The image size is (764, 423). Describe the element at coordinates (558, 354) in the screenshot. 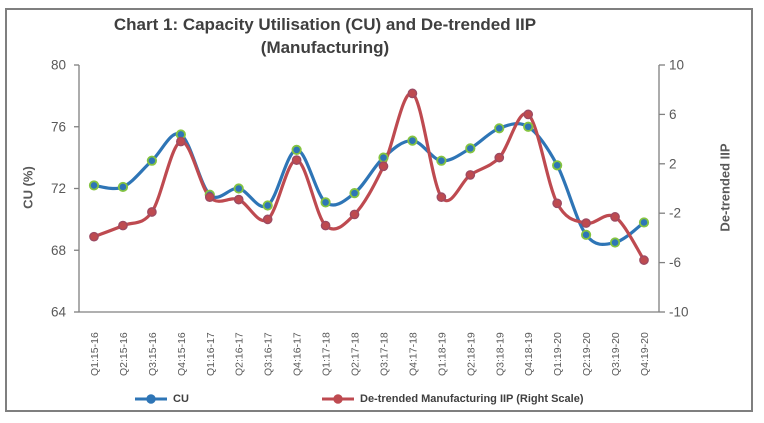

I see `x-axis-tick-label: Q1:19-20` at that location.